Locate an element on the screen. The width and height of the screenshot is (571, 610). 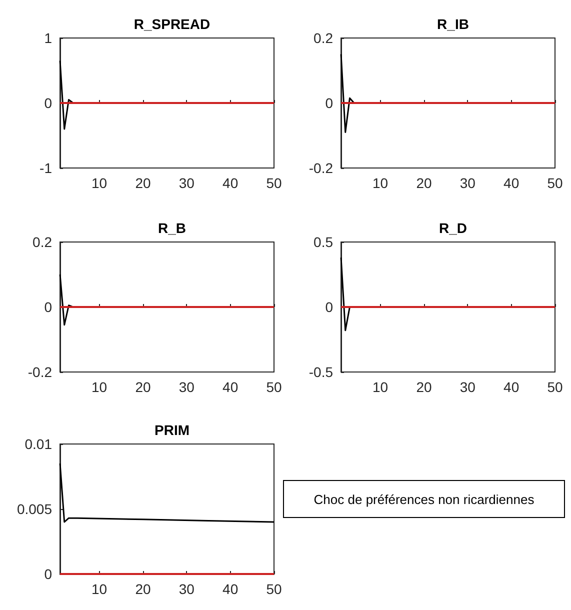
text: Choc de préférences non ricardiennes is located at coordinates (424, 499).